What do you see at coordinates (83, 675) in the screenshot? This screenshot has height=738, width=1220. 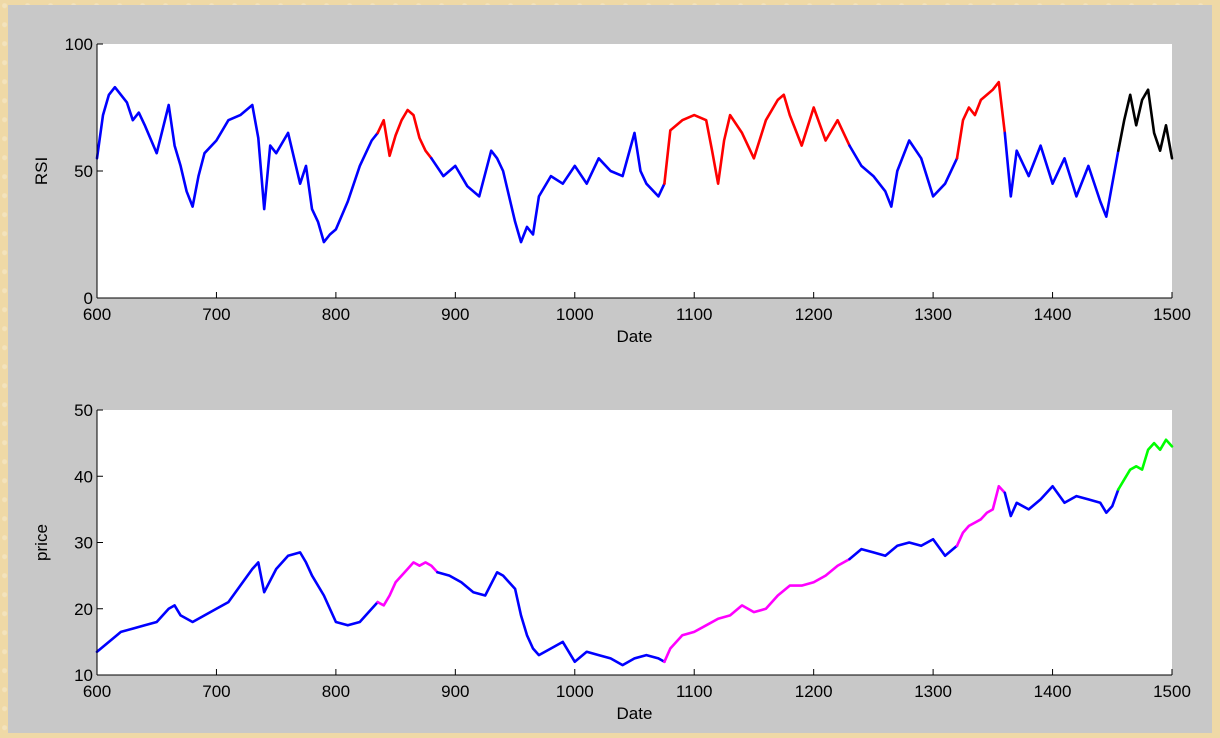 I see `y-tick-label: 10` at bounding box center [83, 675].